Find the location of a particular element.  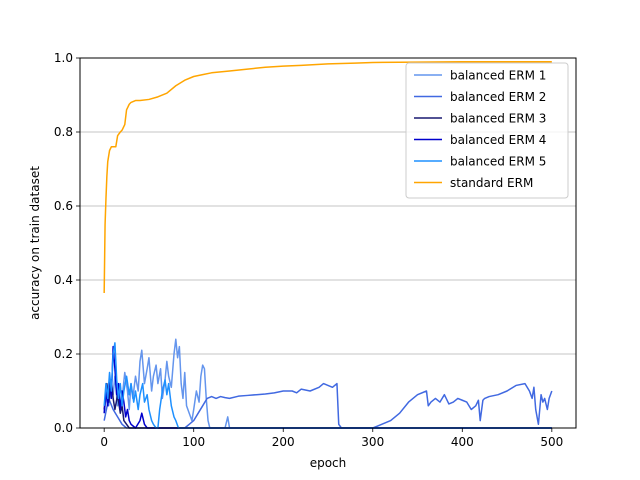

x-axis-ticks: 0 100 200 300 400 500 is located at coordinates (331, 438).